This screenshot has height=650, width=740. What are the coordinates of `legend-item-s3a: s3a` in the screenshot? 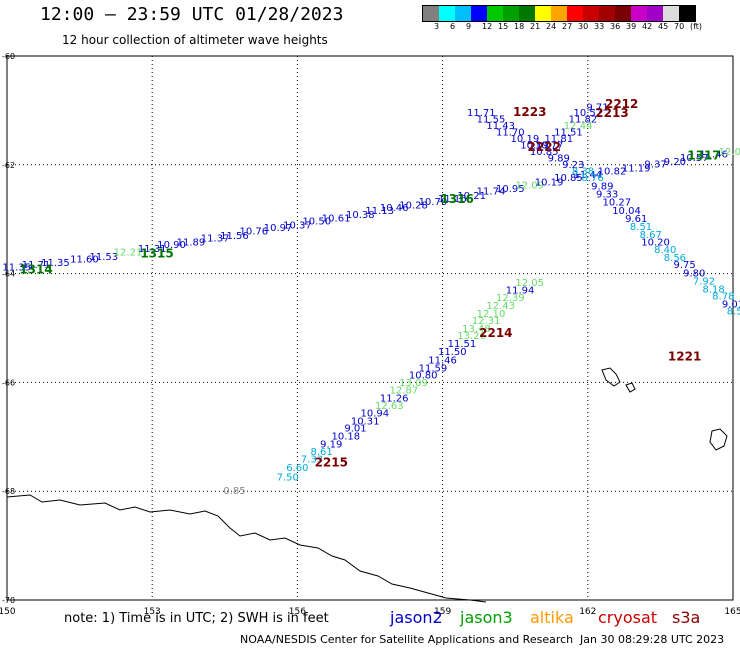 It's located at (686, 617).